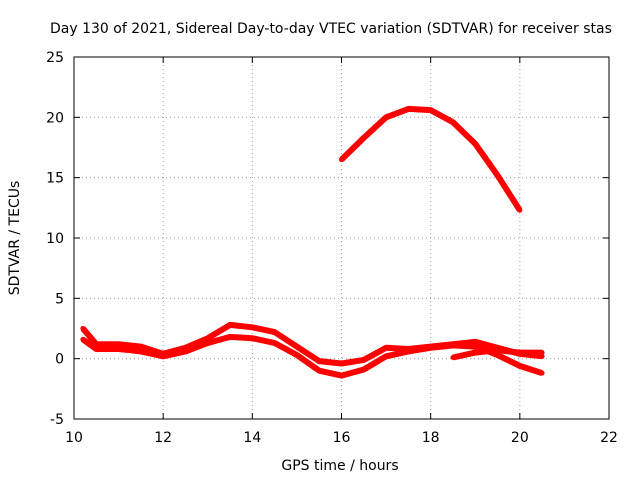 The height and width of the screenshot is (480, 640). What do you see at coordinates (163, 438) in the screenshot?
I see `x-tick-label: 12` at bounding box center [163, 438].